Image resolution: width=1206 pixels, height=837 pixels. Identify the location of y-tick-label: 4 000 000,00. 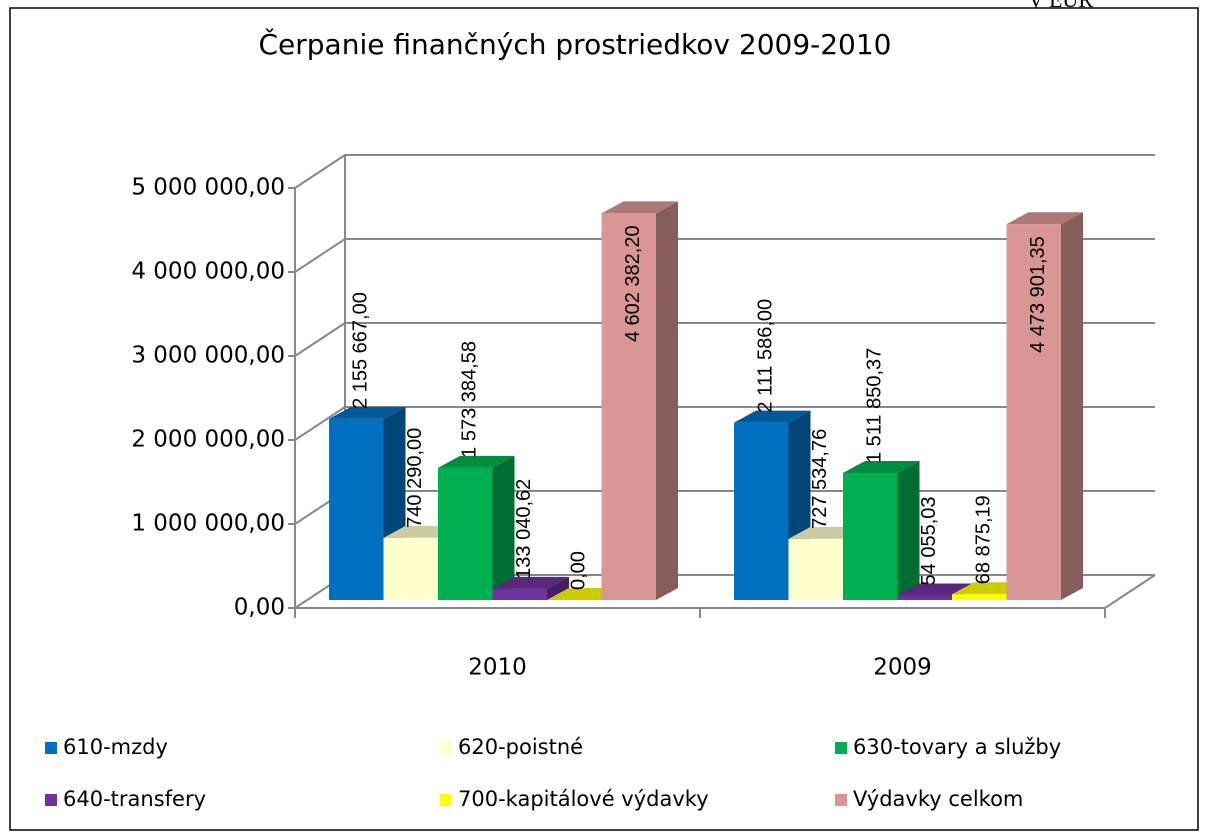
(208, 272).